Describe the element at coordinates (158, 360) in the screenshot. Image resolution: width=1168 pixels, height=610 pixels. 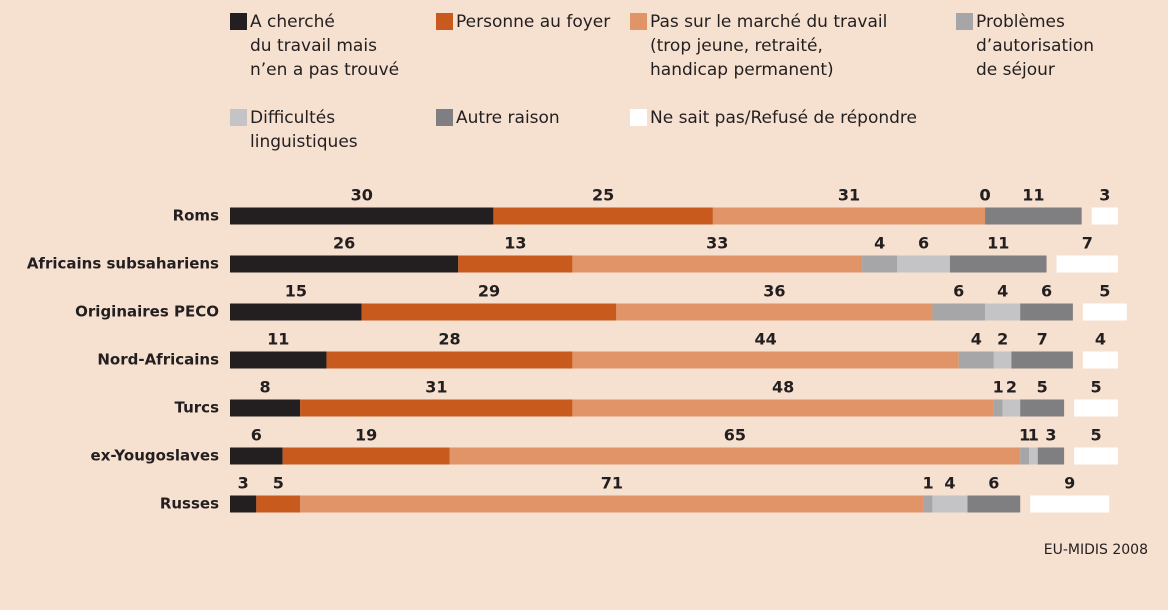
I see `category-label: Nord-Africains` at that location.